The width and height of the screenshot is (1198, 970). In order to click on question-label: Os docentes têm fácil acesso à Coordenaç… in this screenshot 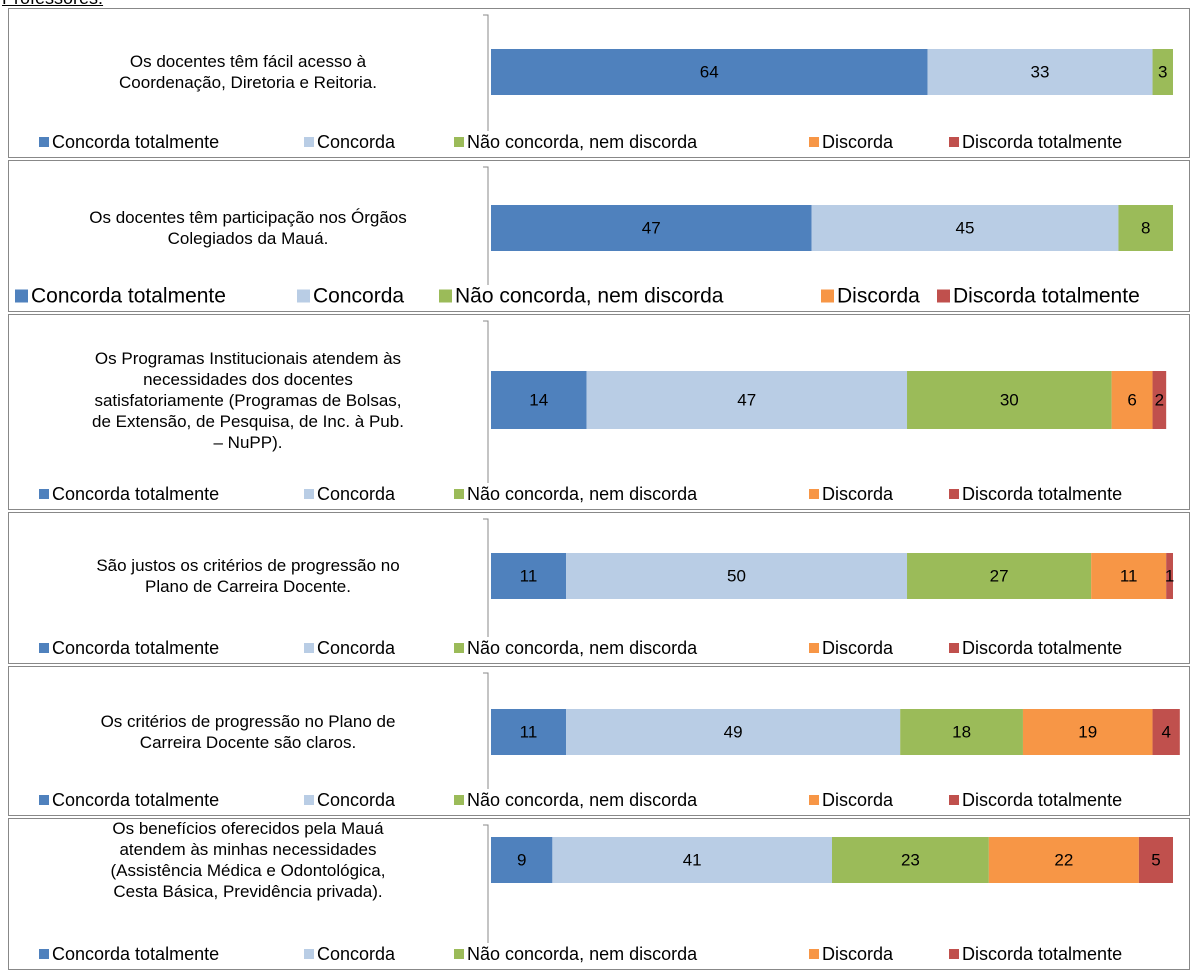, I will do `click(248, 72)`.